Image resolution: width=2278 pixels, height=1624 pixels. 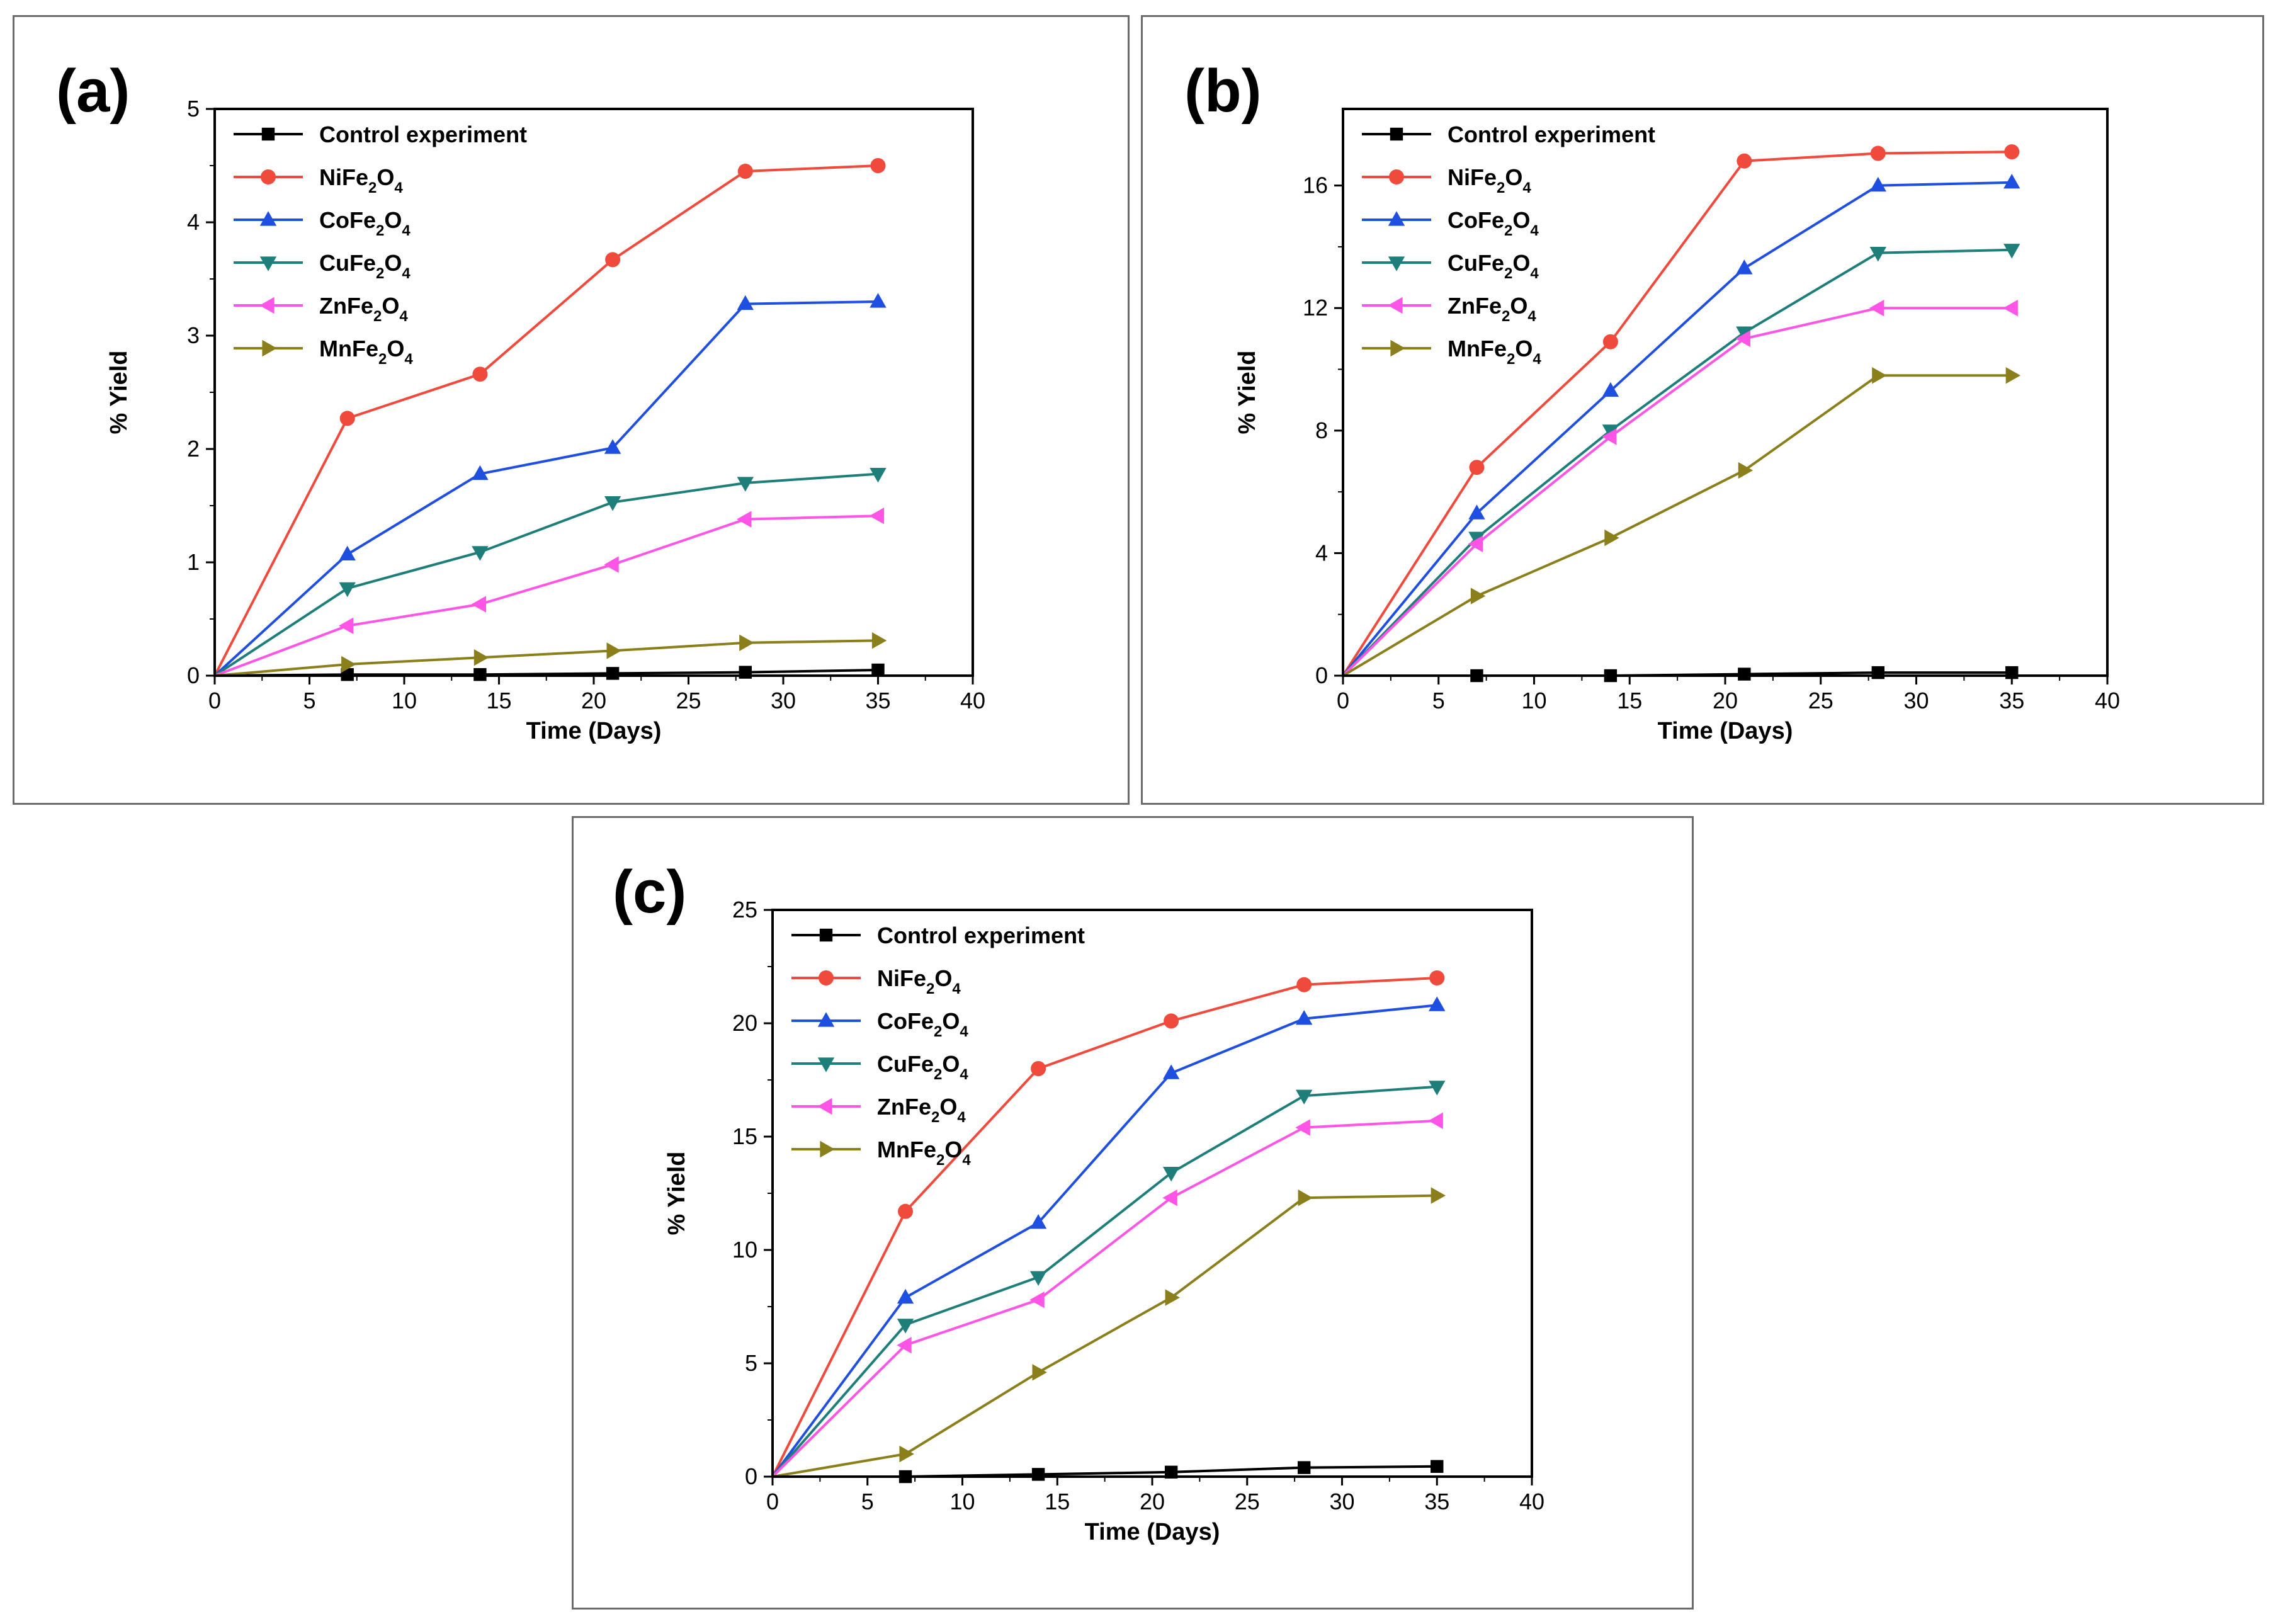 What do you see at coordinates (594, 731) in the screenshot?
I see `x-axis-title: Time (Days)` at bounding box center [594, 731].